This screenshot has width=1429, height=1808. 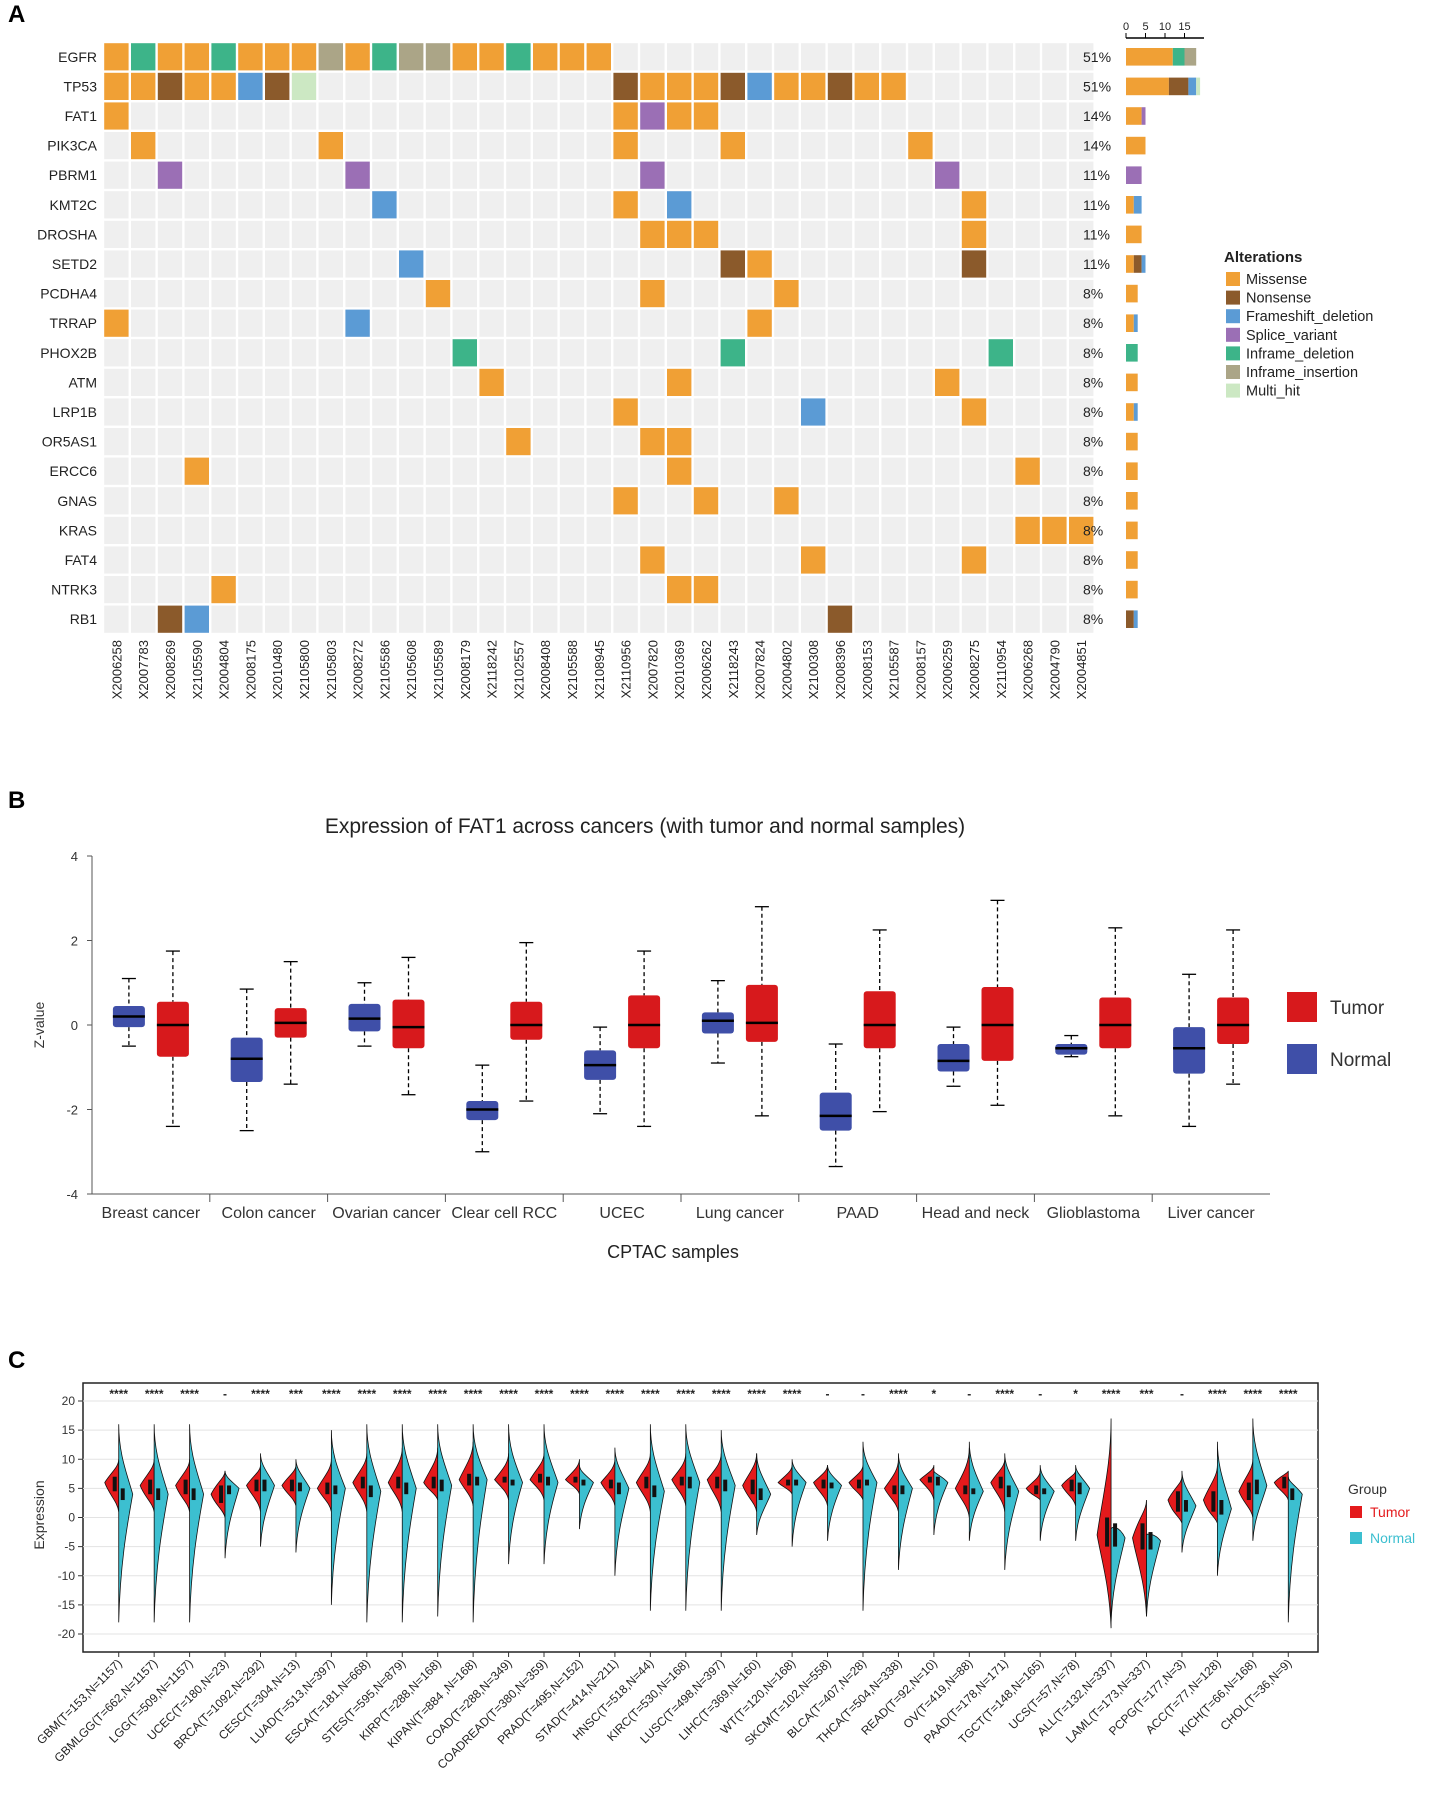 What do you see at coordinates (71, 1488) in the screenshot?
I see `y-tick-label: 5` at bounding box center [71, 1488].